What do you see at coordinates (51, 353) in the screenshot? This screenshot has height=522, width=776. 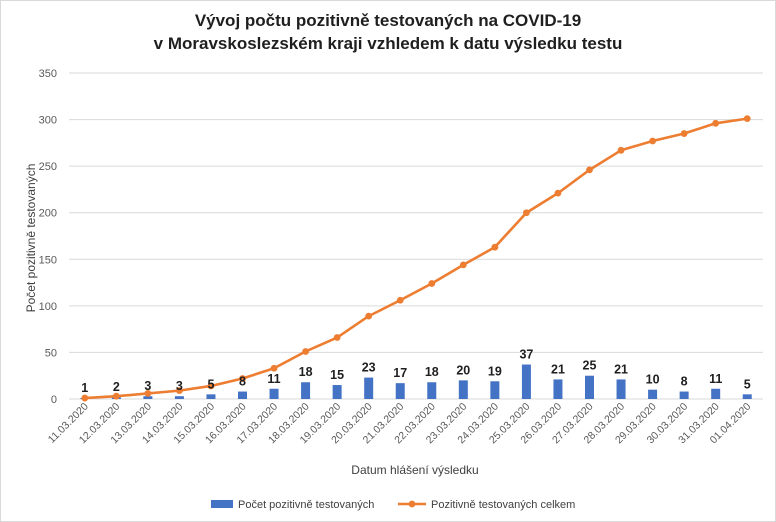 I see `y-tick-label: 50` at bounding box center [51, 353].